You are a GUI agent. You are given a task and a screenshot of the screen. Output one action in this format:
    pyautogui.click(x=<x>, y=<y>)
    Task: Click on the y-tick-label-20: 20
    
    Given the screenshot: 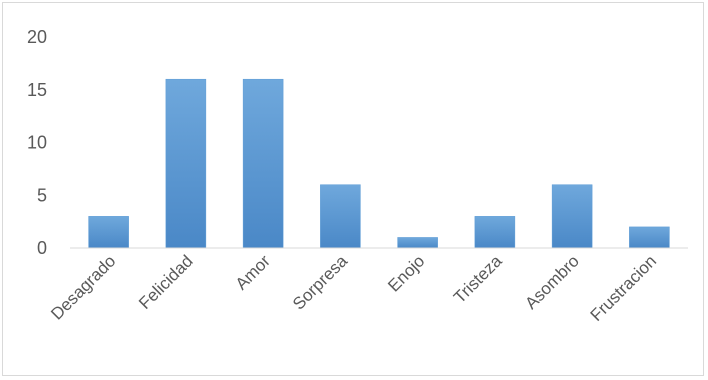 What is the action you would take?
    pyautogui.click(x=37, y=37)
    